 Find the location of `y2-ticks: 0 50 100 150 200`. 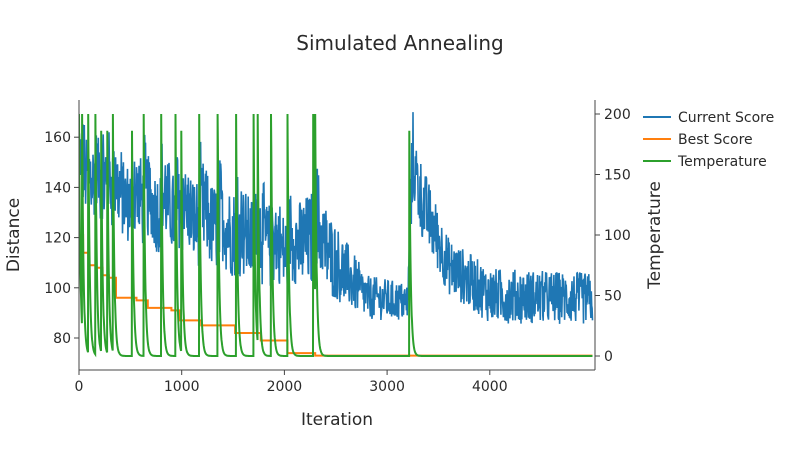

y2-ticks: 0 50 100 150 200 is located at coordinates (613, 236).